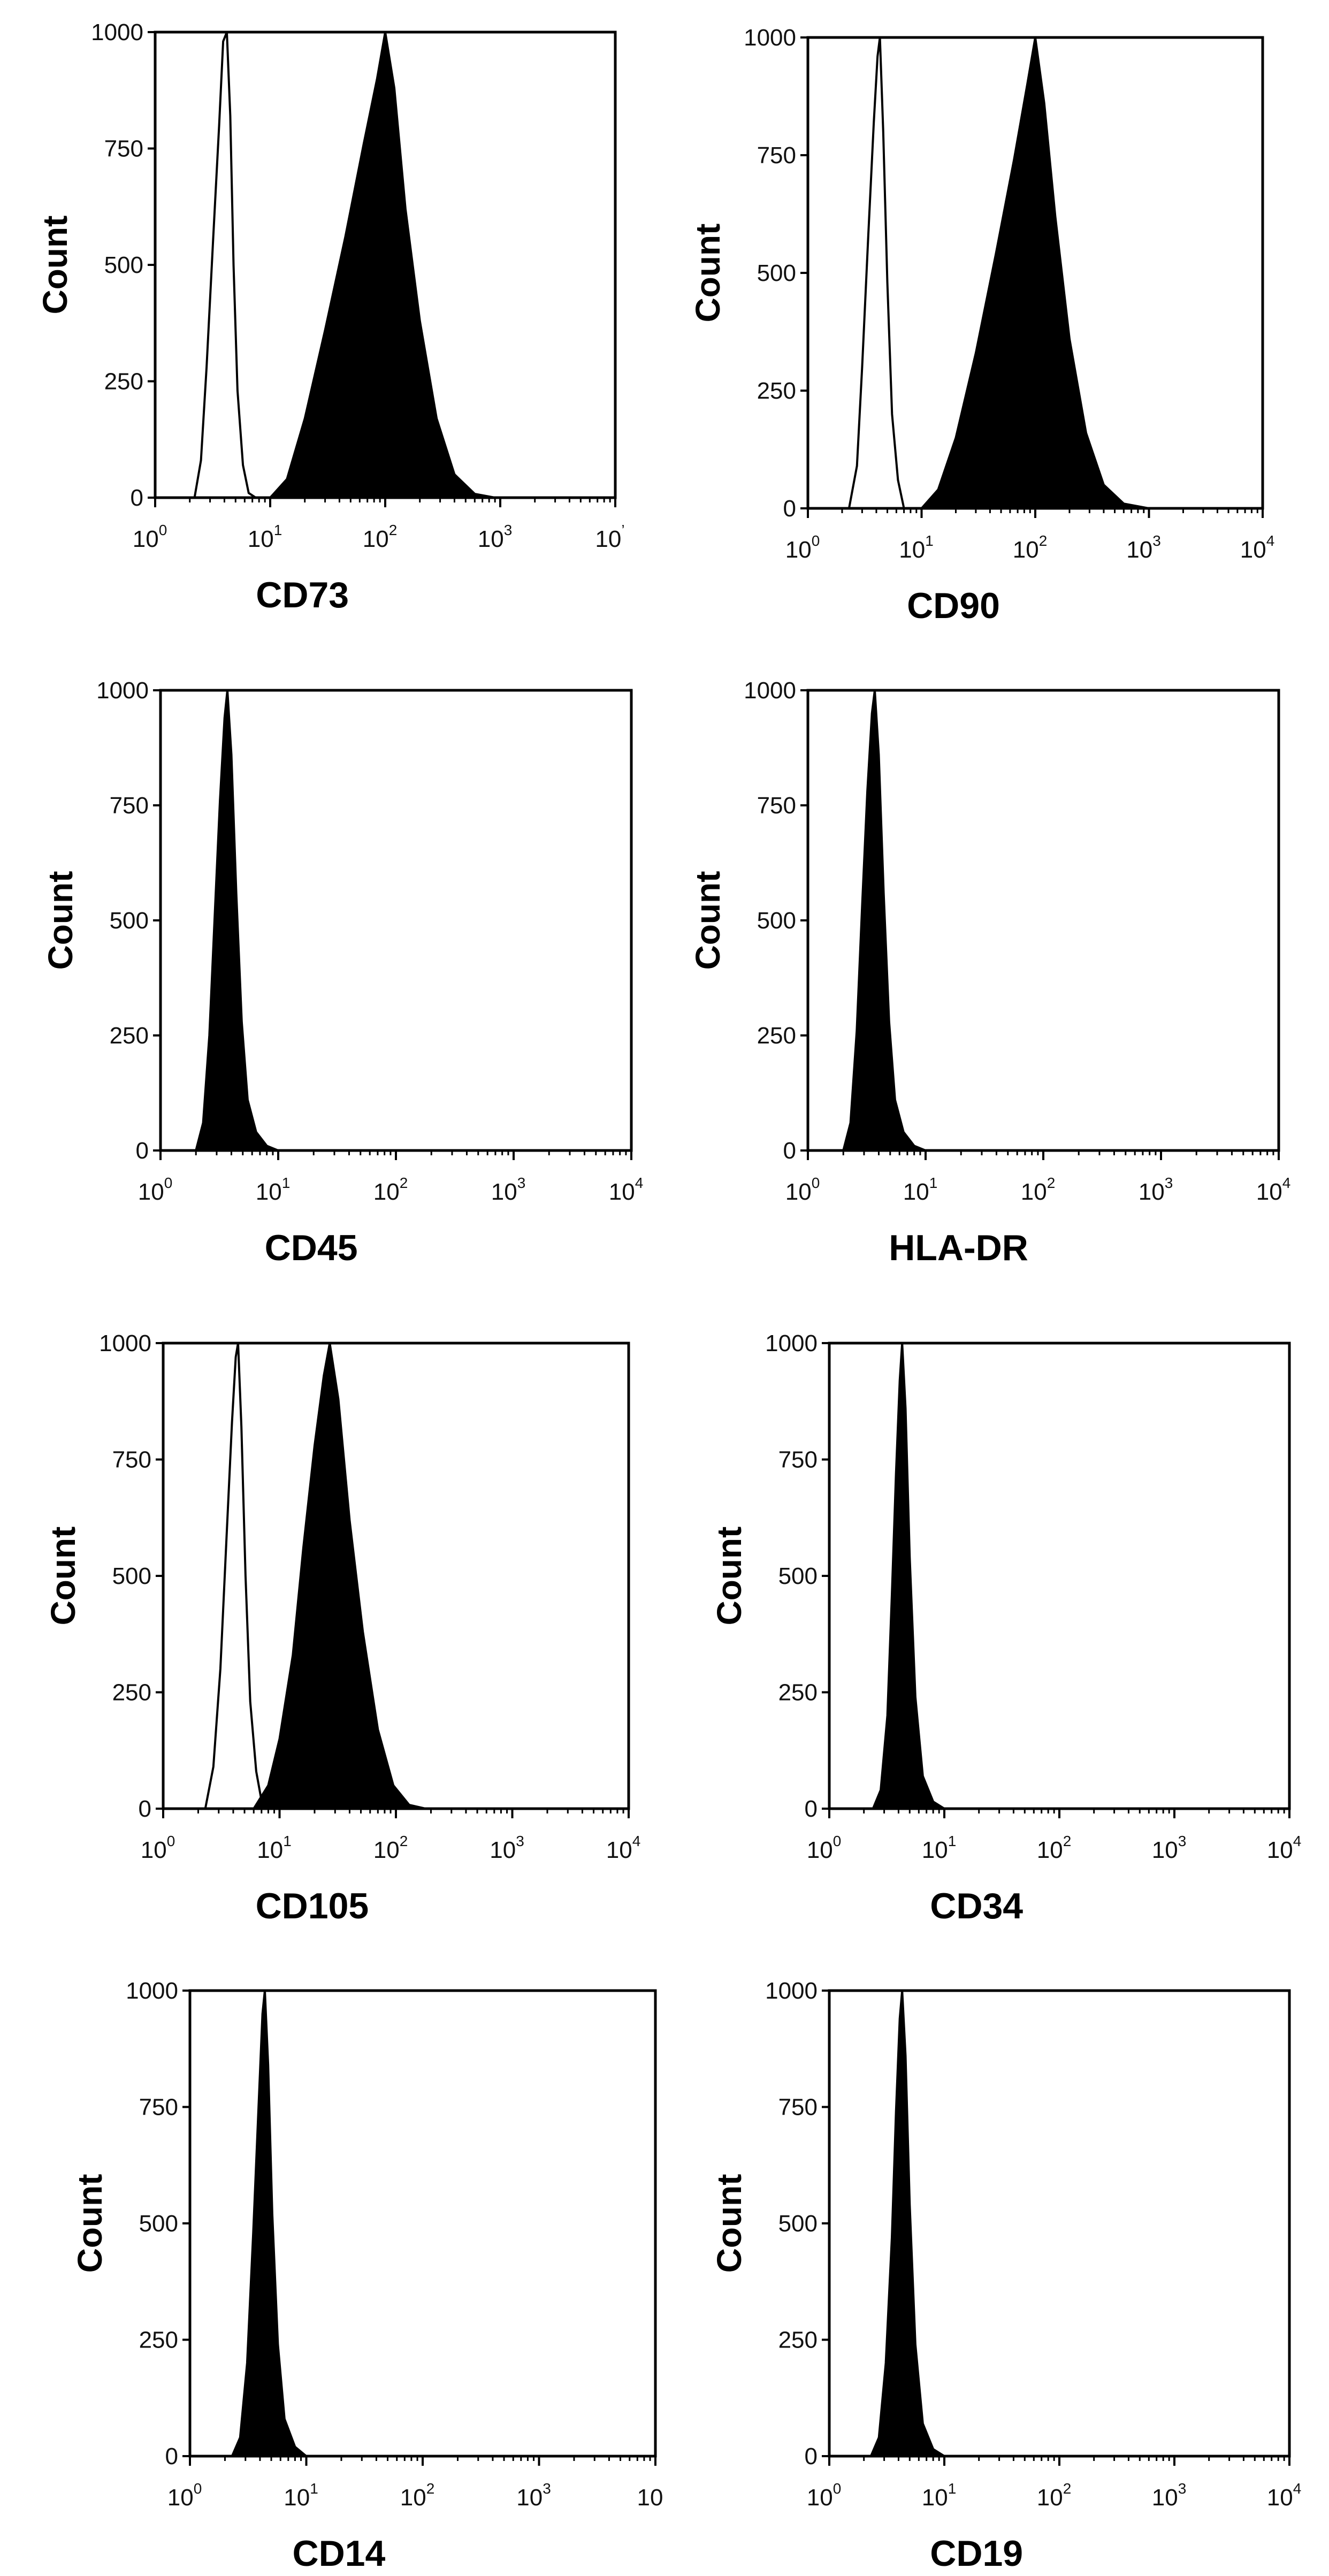  Describe the element at coordinates (312, 1906) in the screenshot. I see `x-axis-label: CD105` at that location.